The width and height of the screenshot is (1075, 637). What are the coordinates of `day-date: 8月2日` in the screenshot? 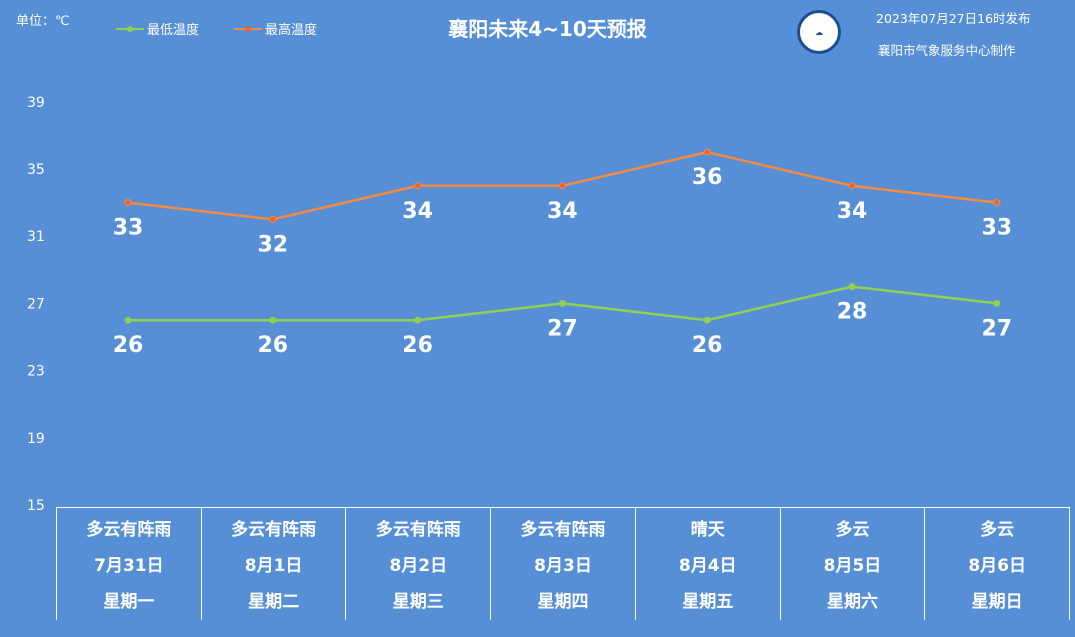 It's located at (418, 566).